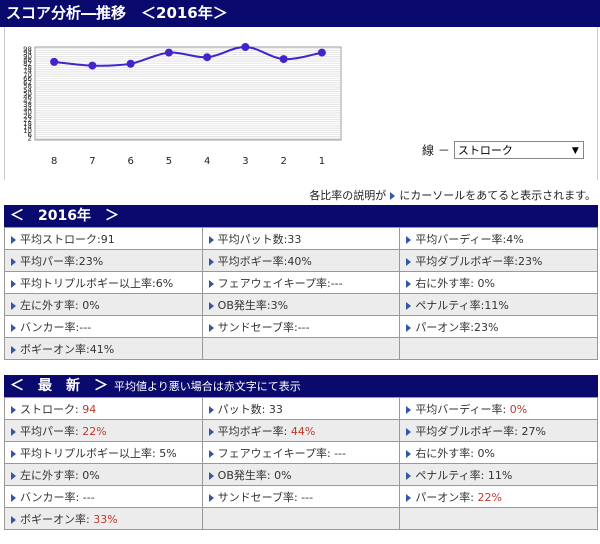 This screenshot has width=600, height=544. I want to click on stat-cell: ペナルティ率:11%, so click(498, 304).